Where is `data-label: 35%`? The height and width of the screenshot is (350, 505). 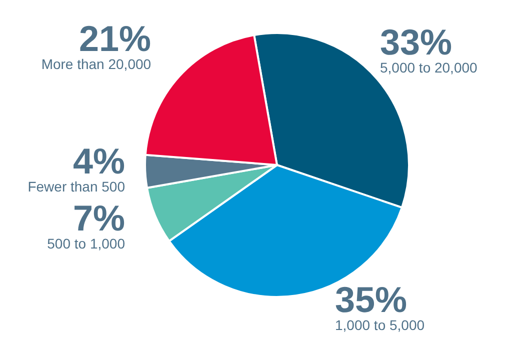 data-label: 35% is located at coordinates (371, 299).